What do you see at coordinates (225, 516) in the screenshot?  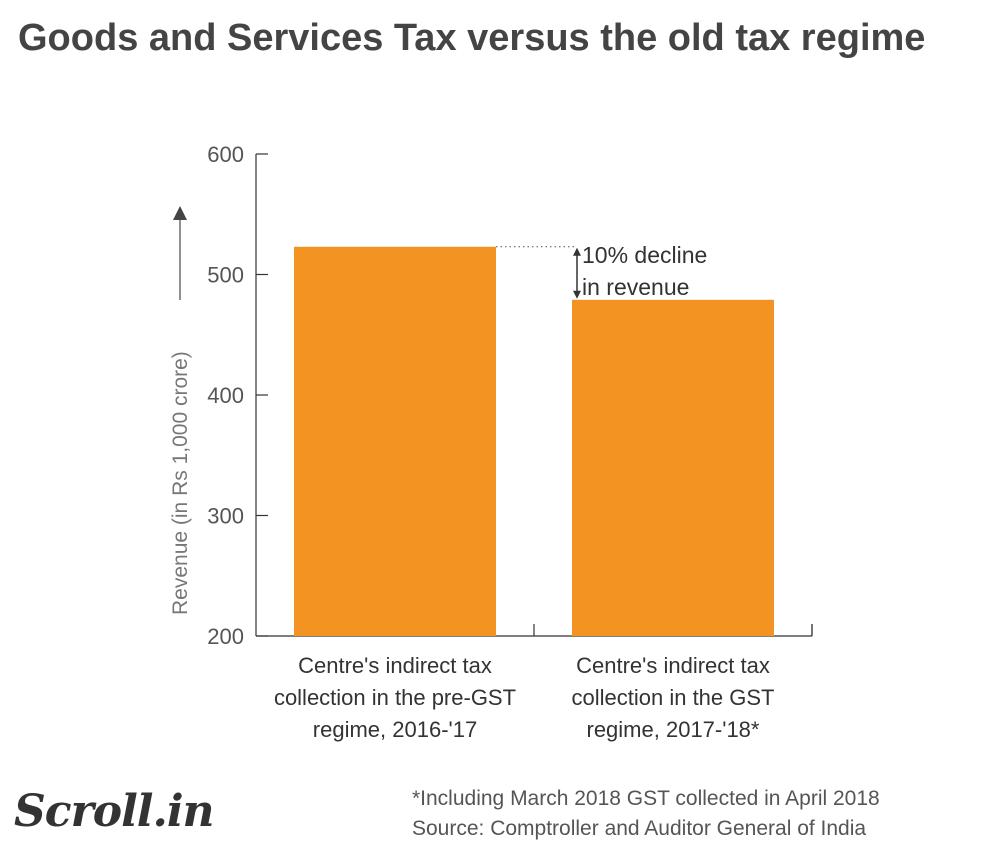 I see `y-tick-label: 300` at bounding box center [225, 516].